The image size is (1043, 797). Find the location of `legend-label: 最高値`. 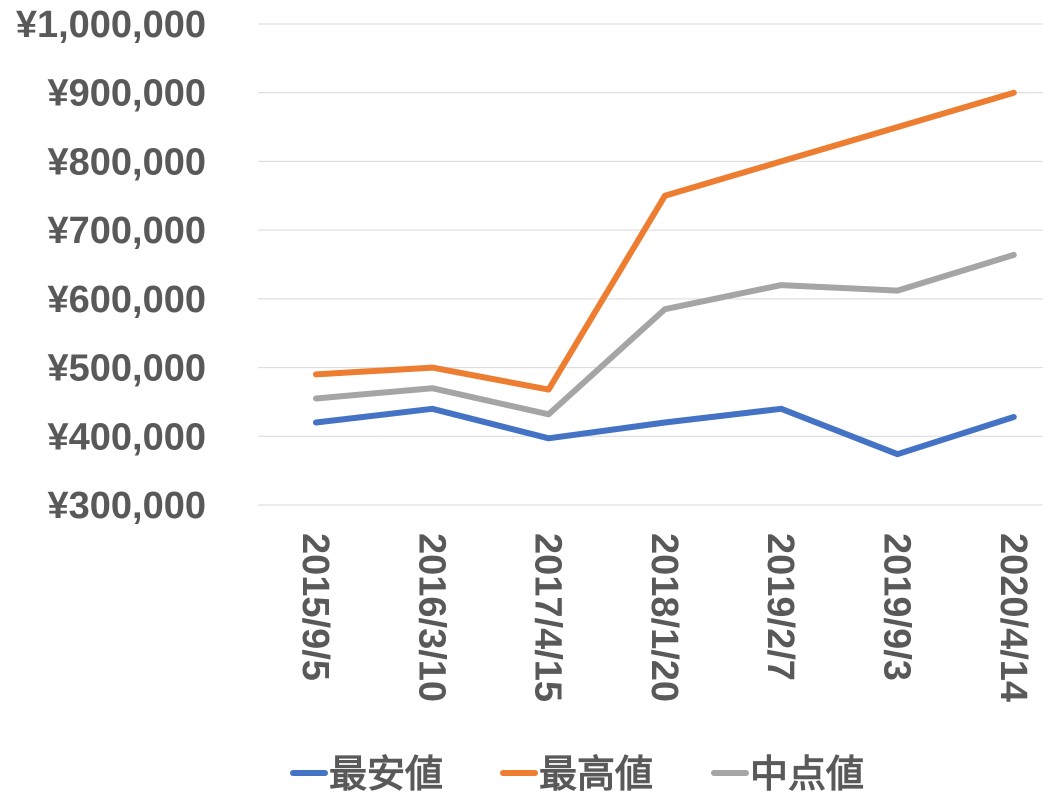

legend-label: 最高値 is located at coordinates (596, 774).